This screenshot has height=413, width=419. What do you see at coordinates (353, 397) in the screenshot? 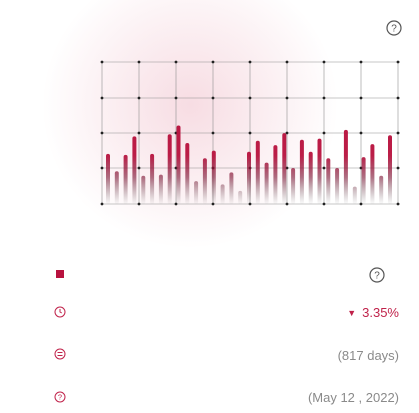
I see `date-value: (May 12 , 2022)` at bounding box center [353, 397].